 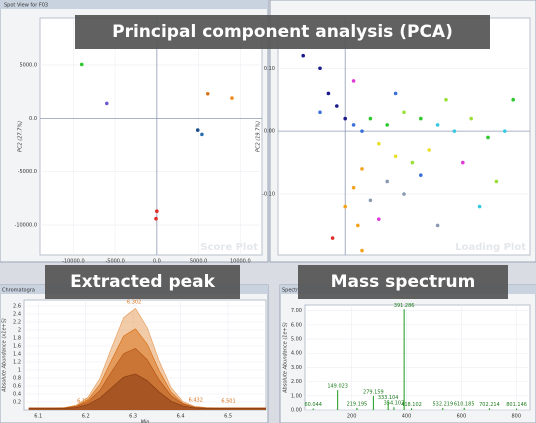 What do you see at coordinates (19, 371) in the screenshot?
I see `y-tick-label: 1` at bounding box center [19, 371].